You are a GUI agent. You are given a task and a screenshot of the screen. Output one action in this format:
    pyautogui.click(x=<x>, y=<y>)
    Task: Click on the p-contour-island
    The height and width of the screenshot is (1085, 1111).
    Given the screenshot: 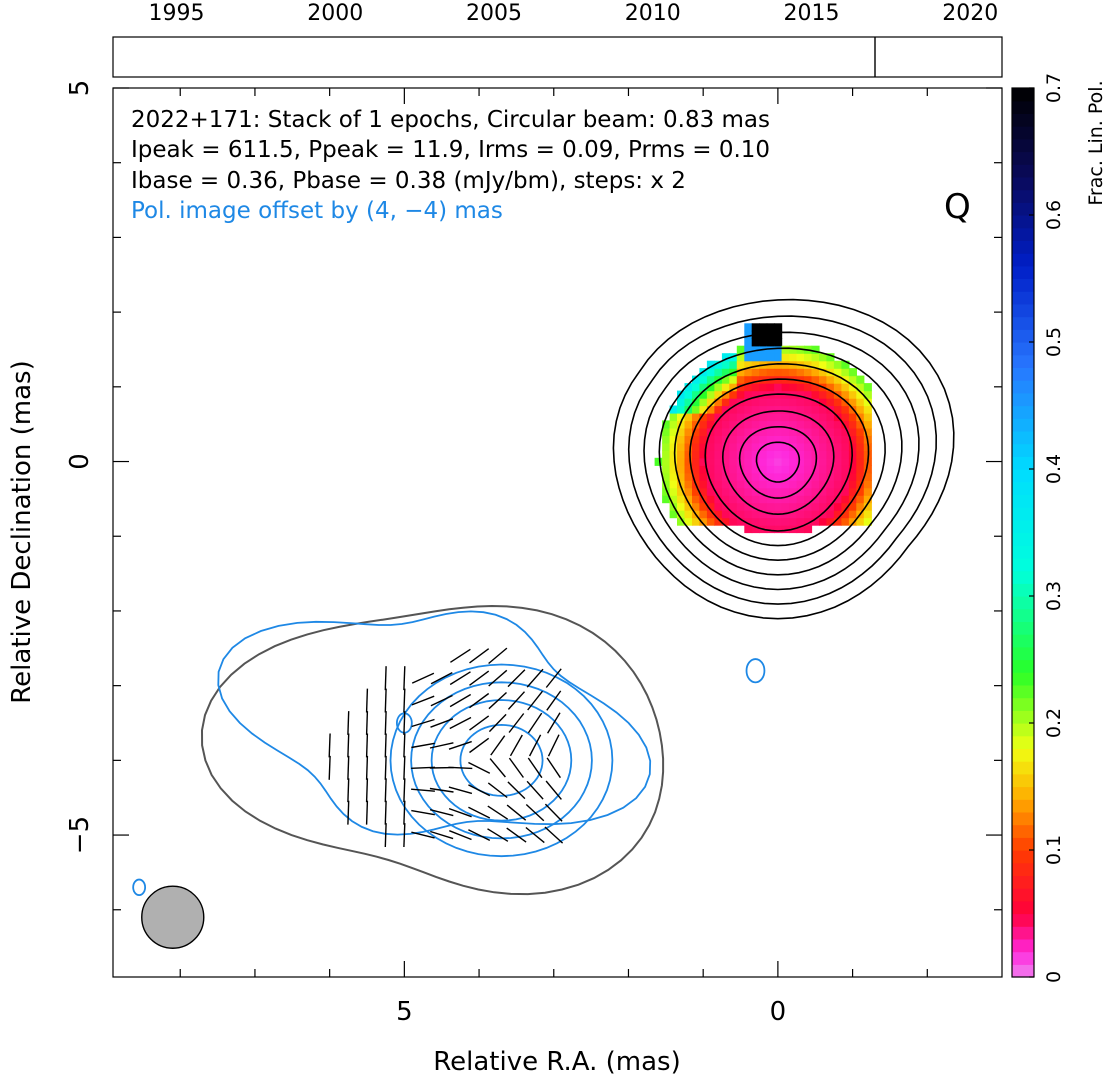 What is the action you would take?
    pyautogui.click(x=139, y=887)
    